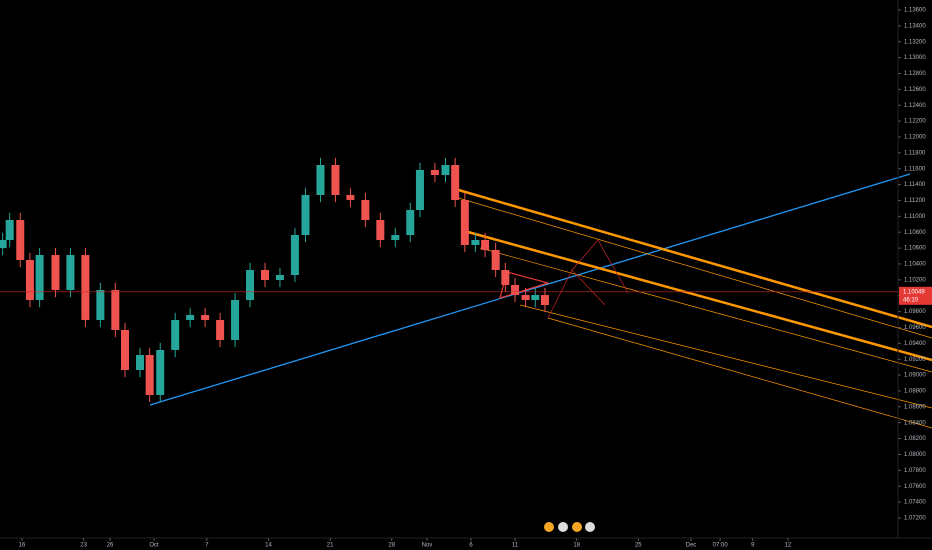  Describe the element at coordinates (515, 546) in the screenshot. I see `x-tick-label: 11` at that location.